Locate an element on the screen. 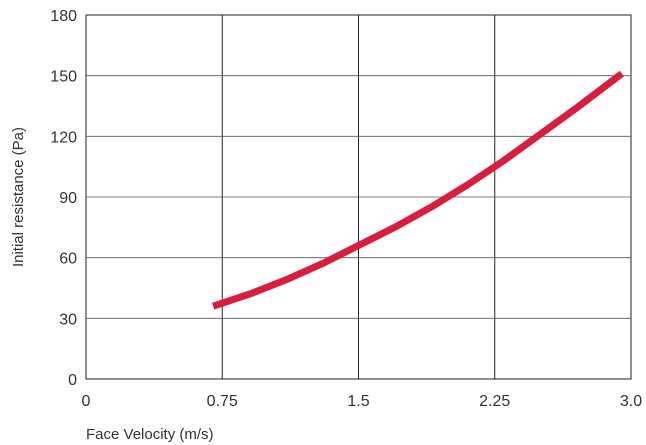  y-tick-label: 30 is located at coordinates (68, 319).